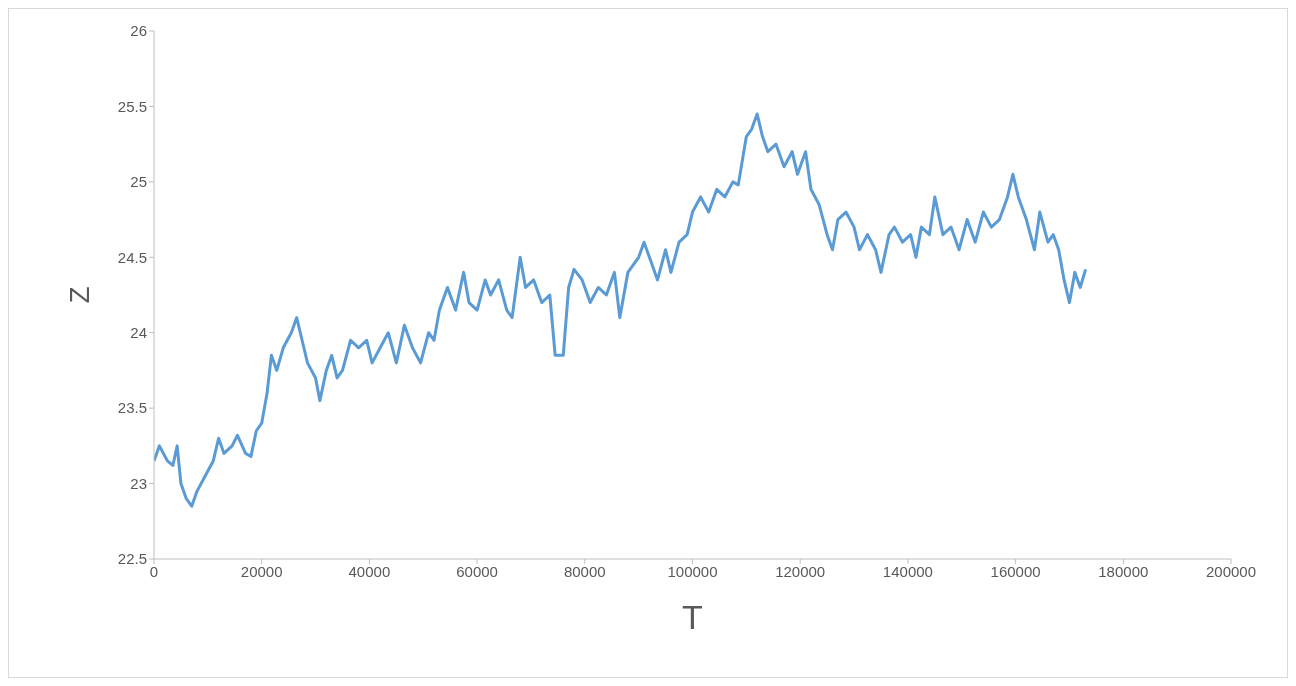  Describe the element at coordinates (132, 559) in the screenshot. I see `y-tick-label: 22.5` at that location.